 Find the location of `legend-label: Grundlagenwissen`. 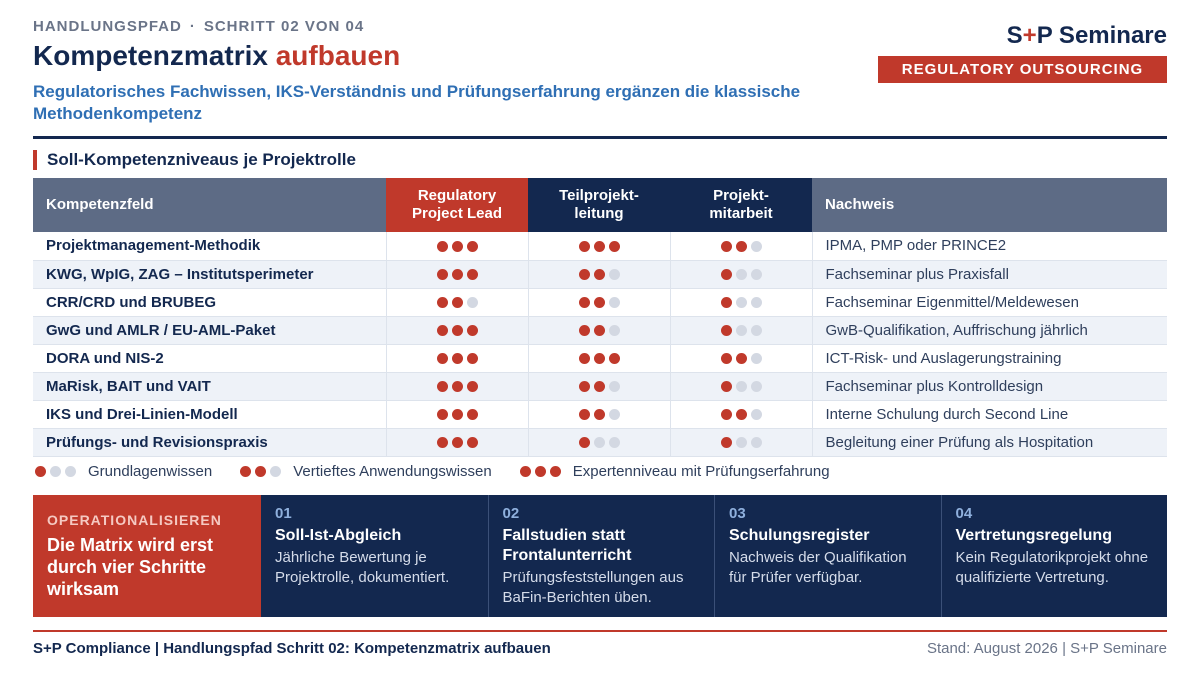

legend-label: Grundlagenwissen is located at coordinates (150, 471).